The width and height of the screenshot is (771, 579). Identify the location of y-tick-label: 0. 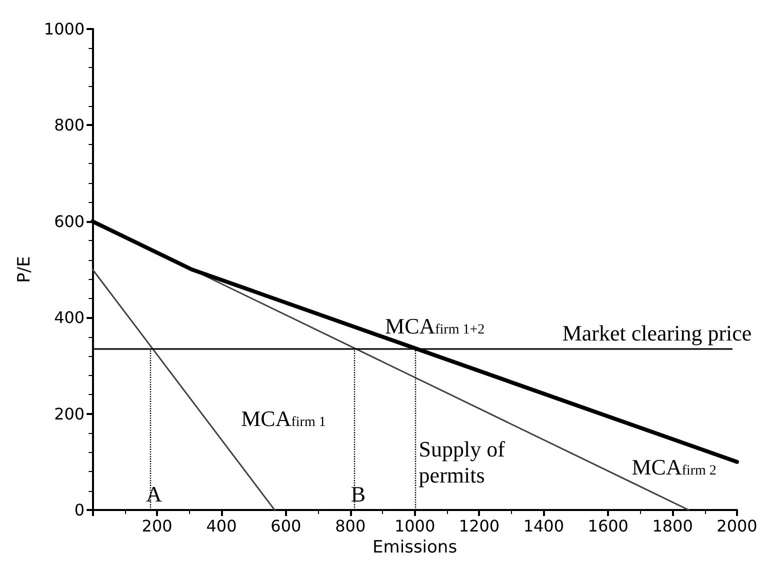
(79, 510).